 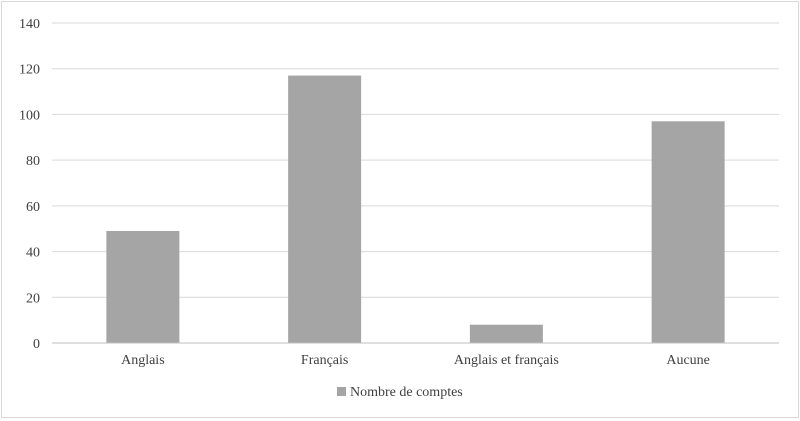 What do you see at coordinates (341, 391) in the screenshot?
I see `legend-swatch` at bounding box center [341, 391].